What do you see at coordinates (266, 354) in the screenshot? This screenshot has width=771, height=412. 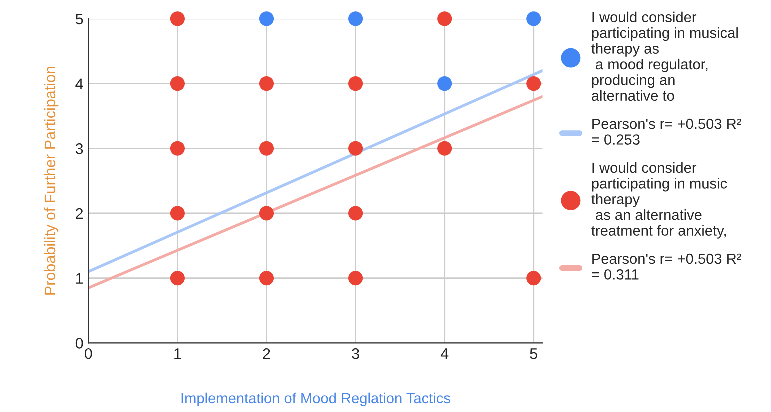 I see `x-tick-label: 2` at bounding box center [266, 354].